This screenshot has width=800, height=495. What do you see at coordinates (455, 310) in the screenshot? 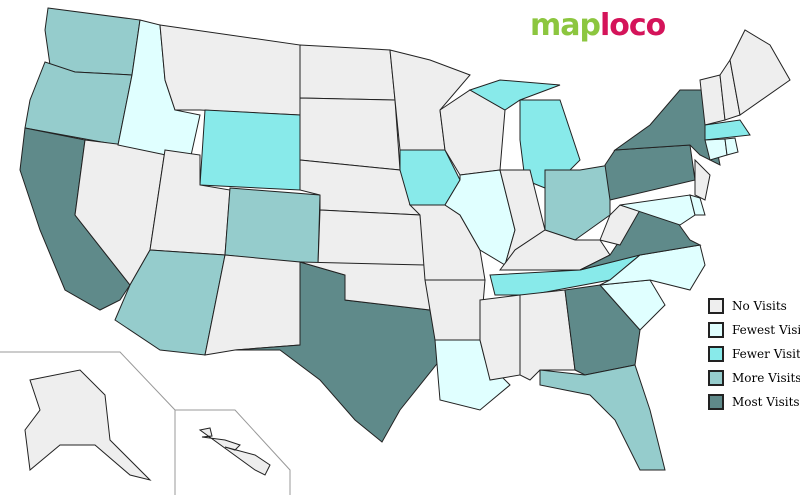
I see `state-ar` at bounding box center [455, 310].